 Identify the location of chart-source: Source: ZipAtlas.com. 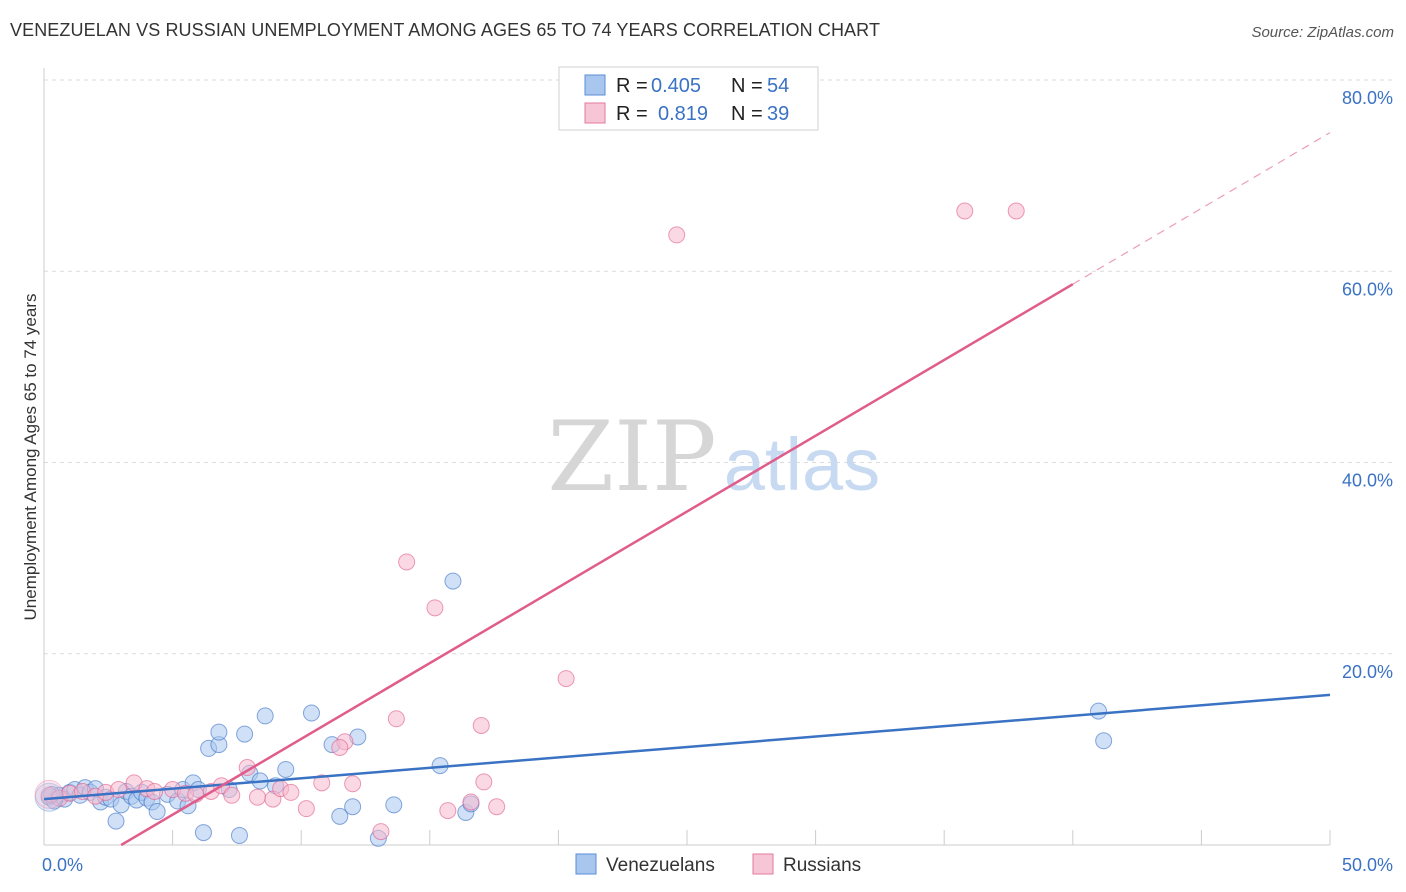
(1322, 32).